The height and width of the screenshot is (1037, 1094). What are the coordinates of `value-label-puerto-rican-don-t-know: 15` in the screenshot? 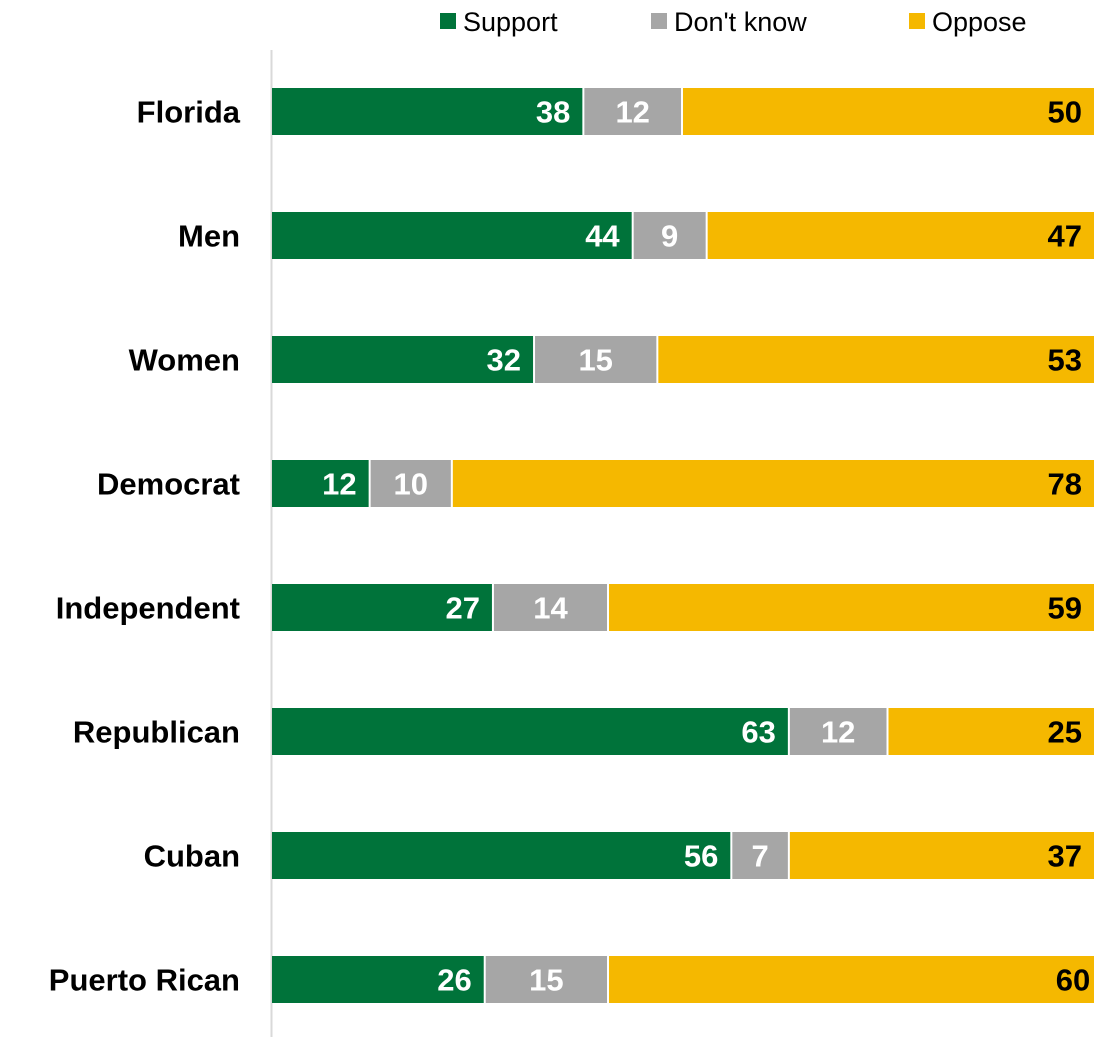 It's located at (546, 980).